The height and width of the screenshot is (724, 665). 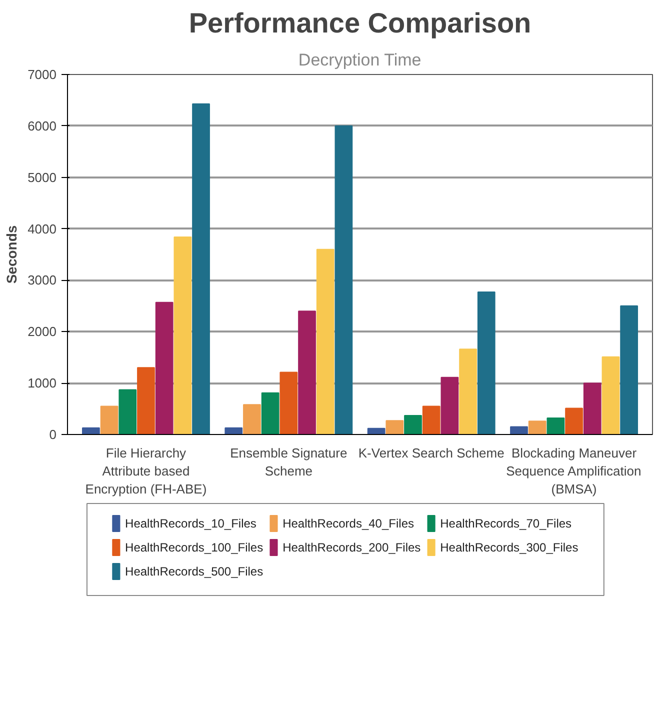 What do you see at coordinates (42, 74) in the screenshot?
I see `y-tick-label: 7000` at bounding box center [42, 74].